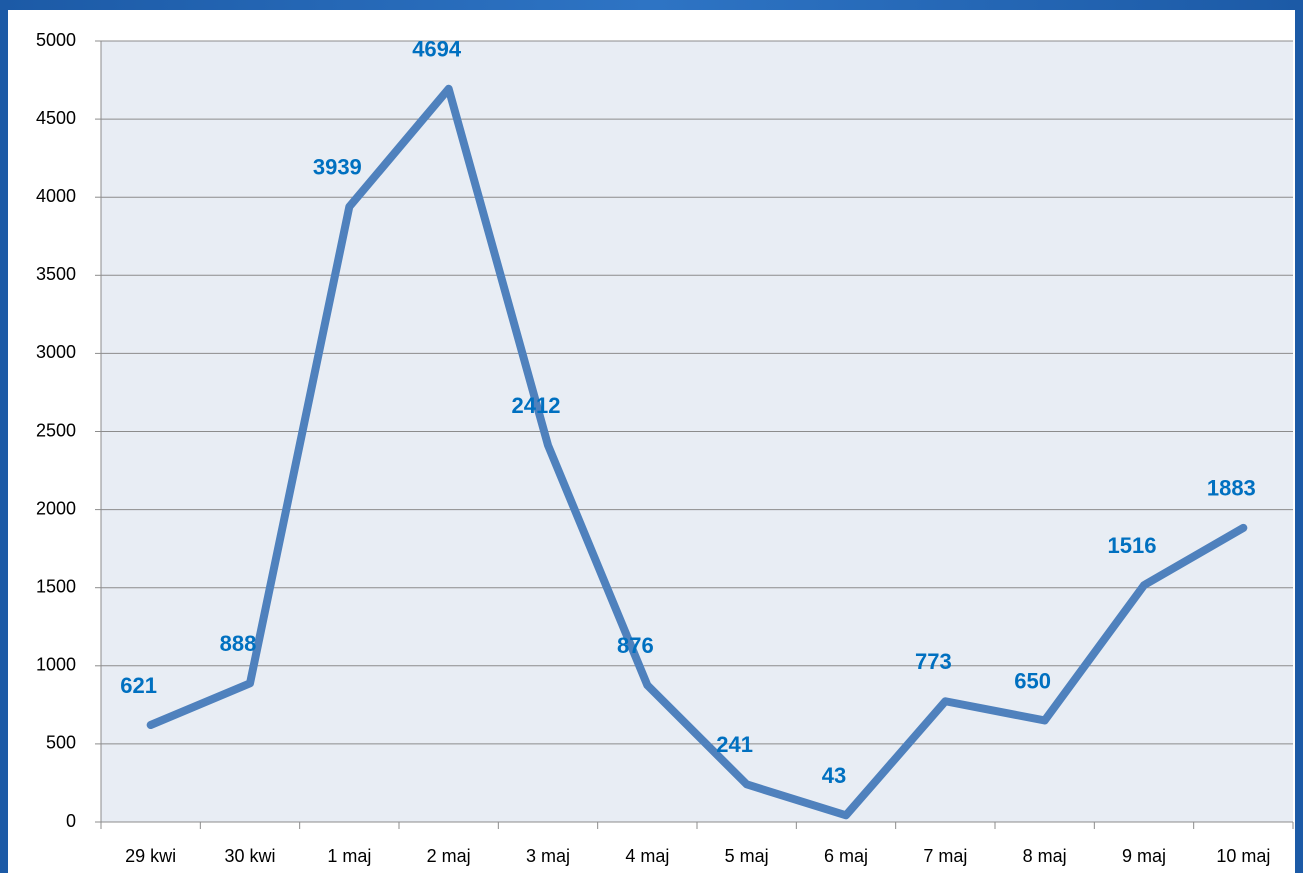 The width and height of the screenshot is (1303, 873). What do you see at coordinates (56, 274) in the screenshot?
I see `y-tick-label: 3500` at bounding box center [56, 274].